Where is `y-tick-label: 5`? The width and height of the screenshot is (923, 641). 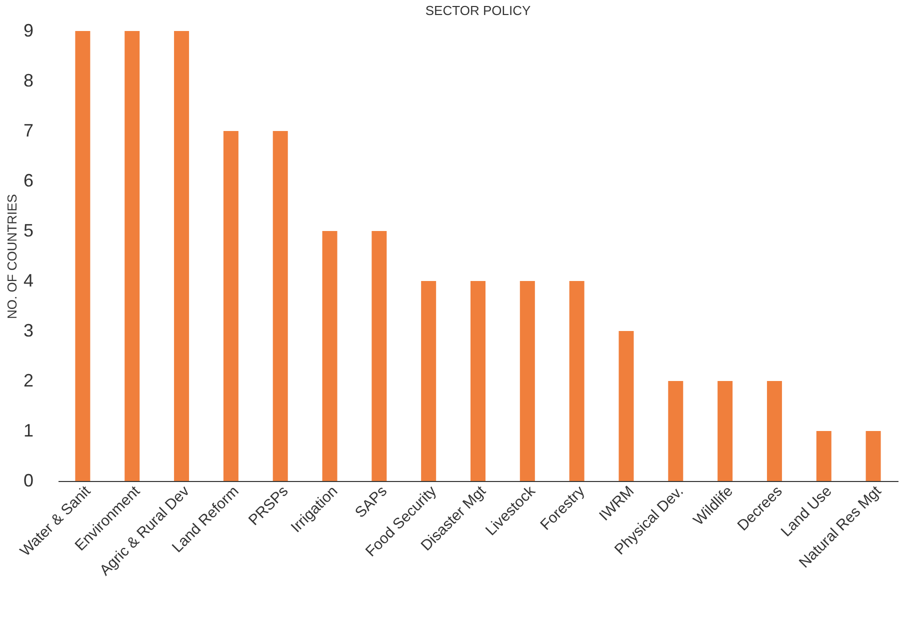
y-tick-label: 5 is located at coordinates (28, 230).